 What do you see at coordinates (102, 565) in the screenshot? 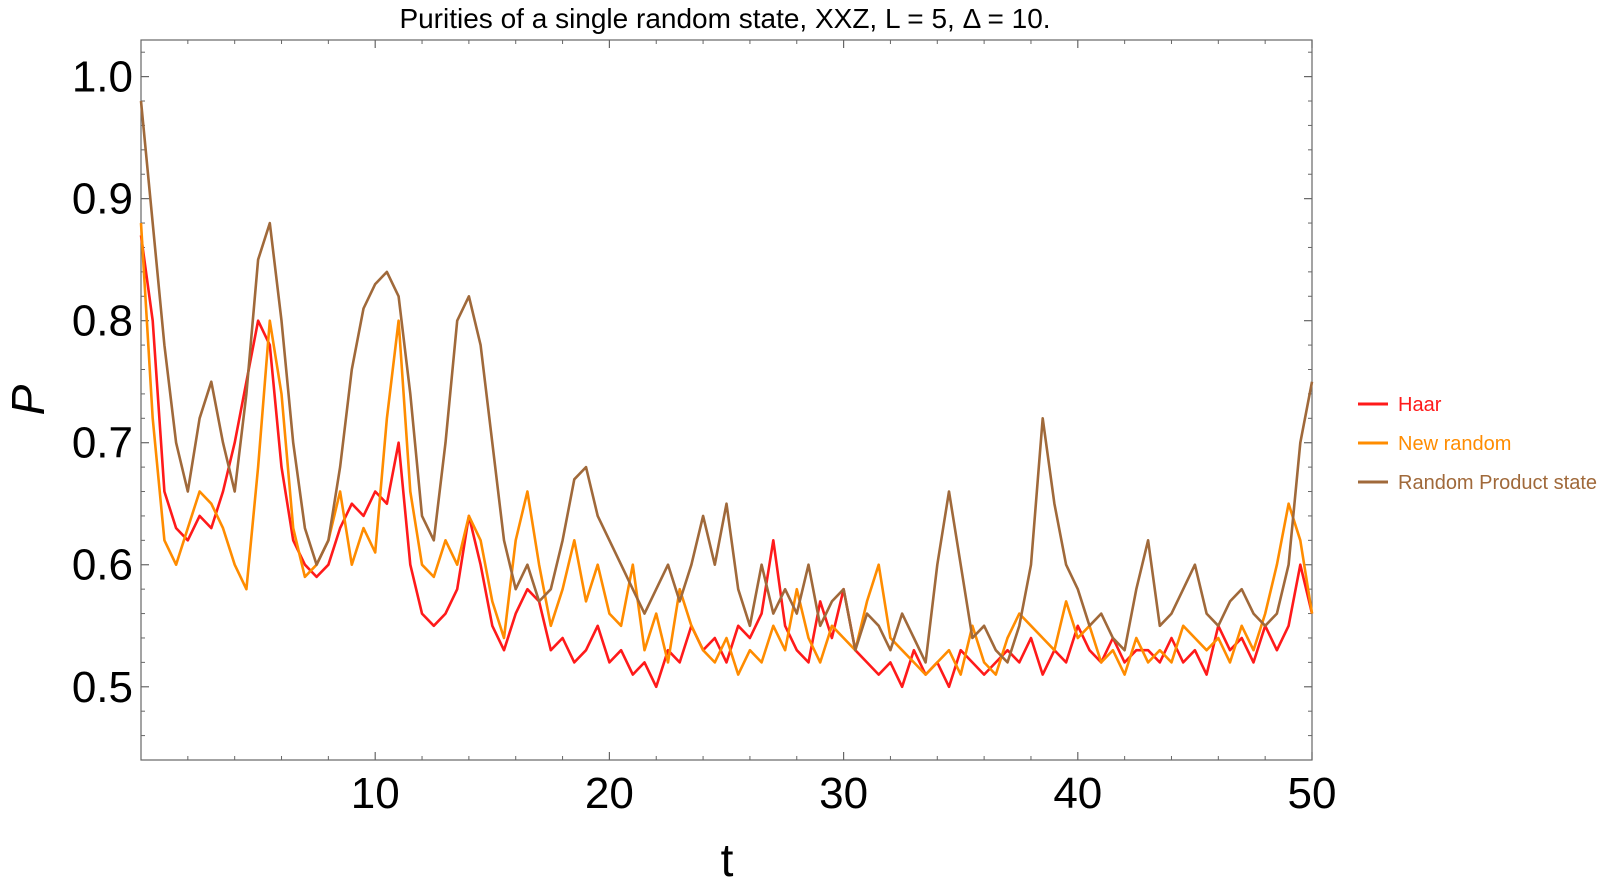
I see `y-tick-label: 0.6` at bounding box center [102, 565].